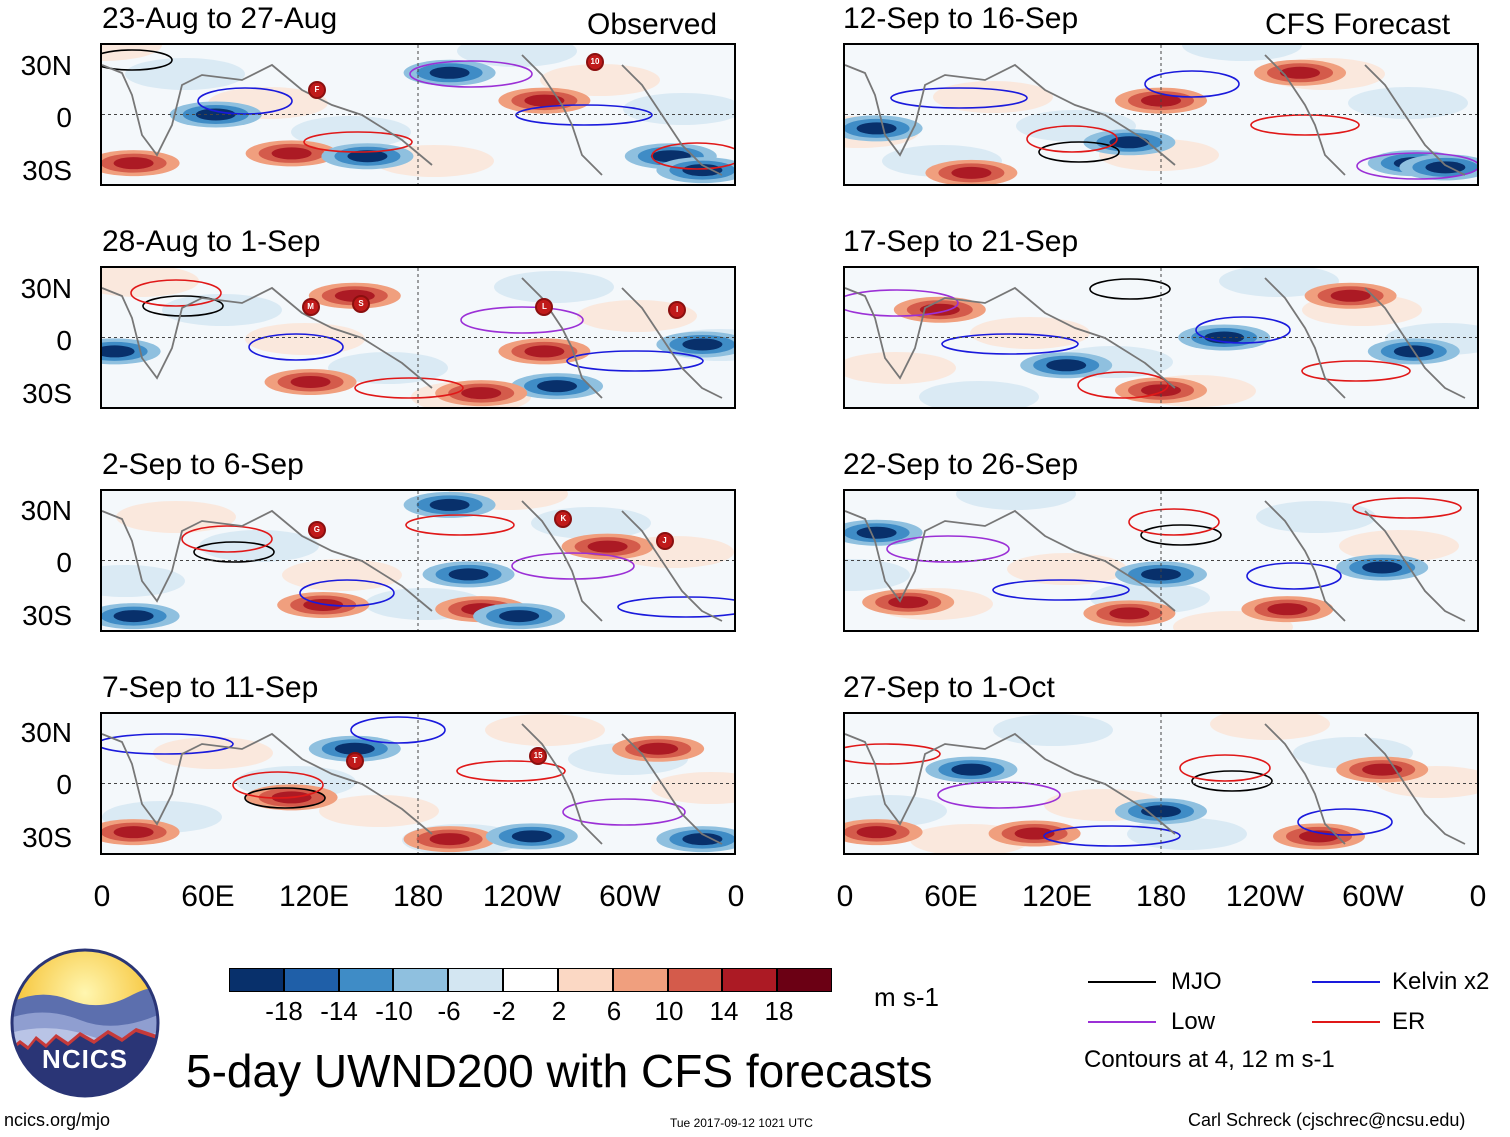  I want to click on colorbar-tick: -6, so click(449, 1011).